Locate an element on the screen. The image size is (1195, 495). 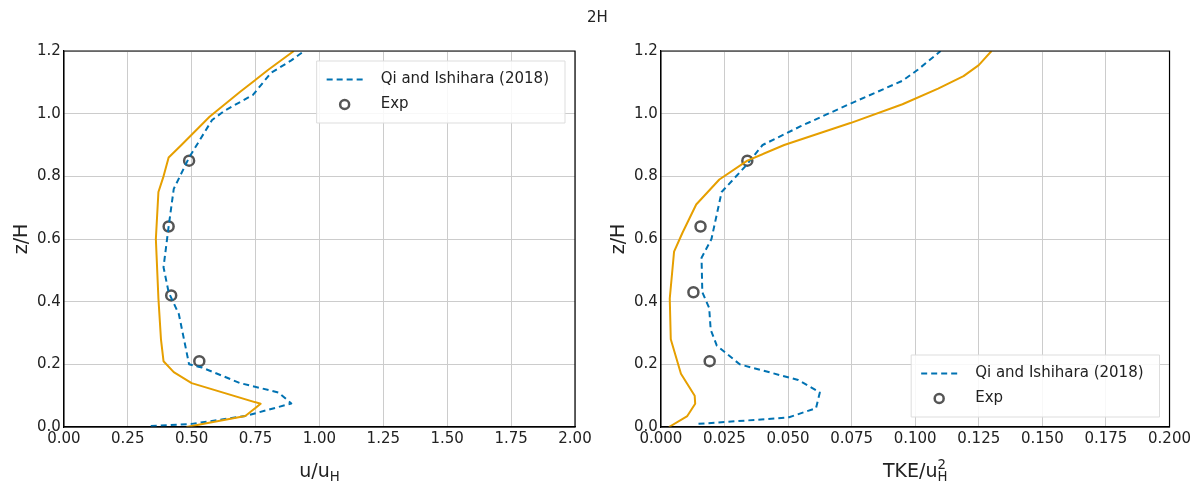
x-tick-label: 1.50 is located at coordinates (447, 437).